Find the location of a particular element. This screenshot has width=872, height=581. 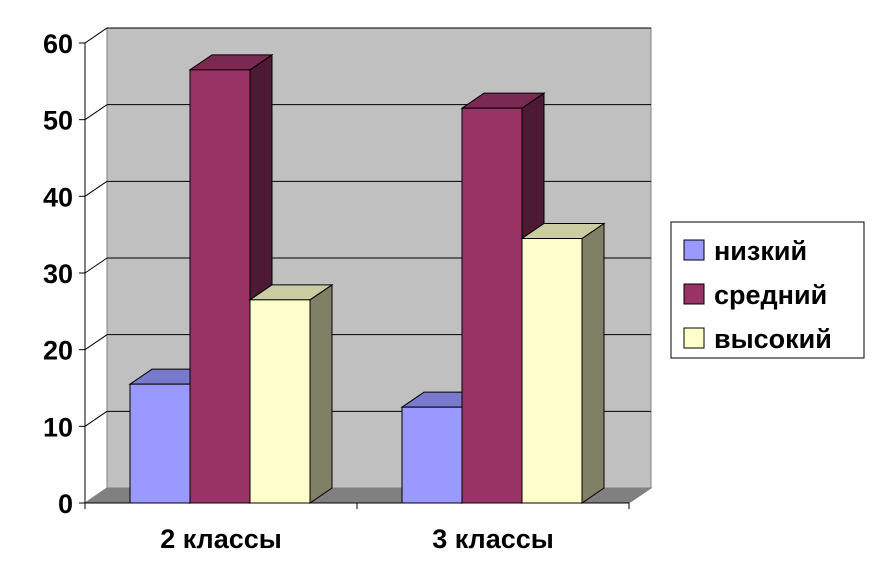

y-tick-label: 30 is located at coordinates (58, 274).